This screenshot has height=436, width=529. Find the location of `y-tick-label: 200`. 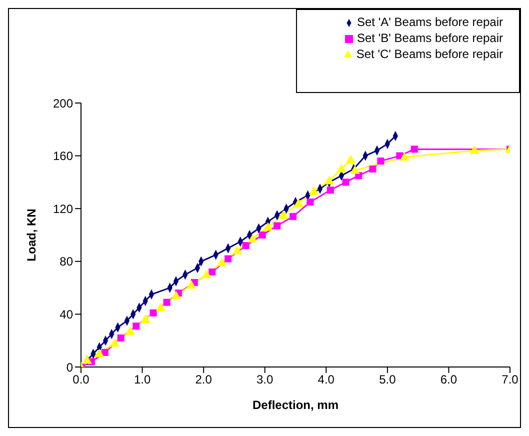

y-tick-label: 200 is located at coordinates (63, 103).